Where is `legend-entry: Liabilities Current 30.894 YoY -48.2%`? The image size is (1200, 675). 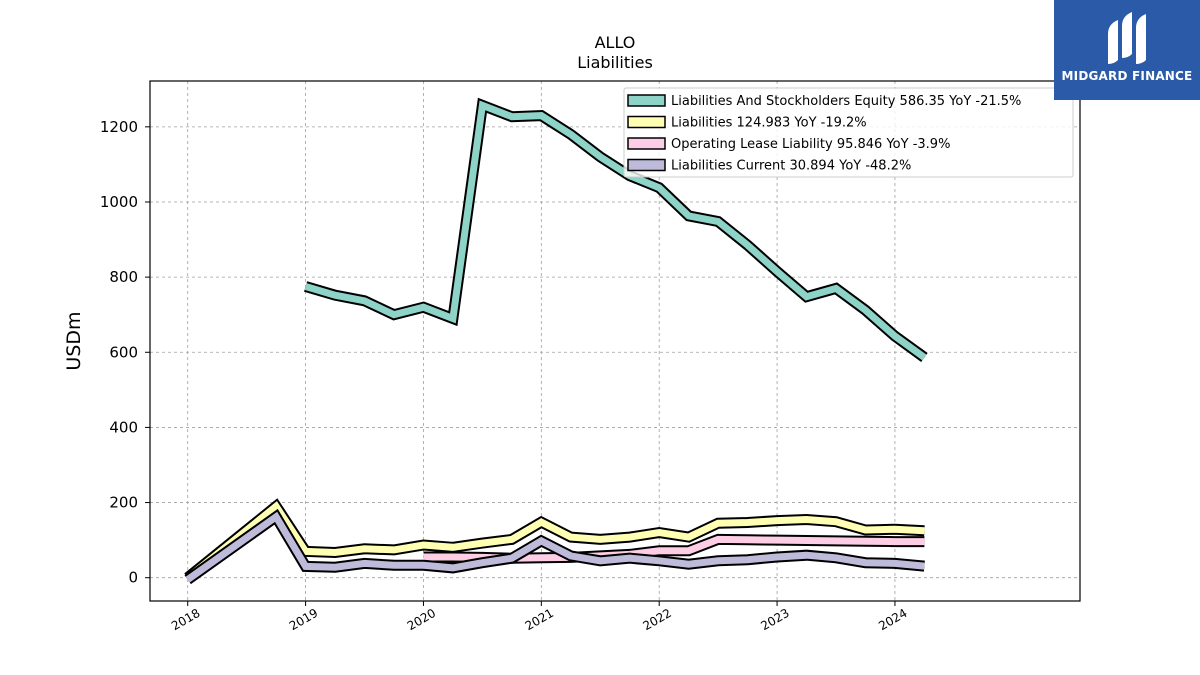 legend-entry: Liabilities Current 30.894 YoY -48.2% is located at coordinates (791, 166).